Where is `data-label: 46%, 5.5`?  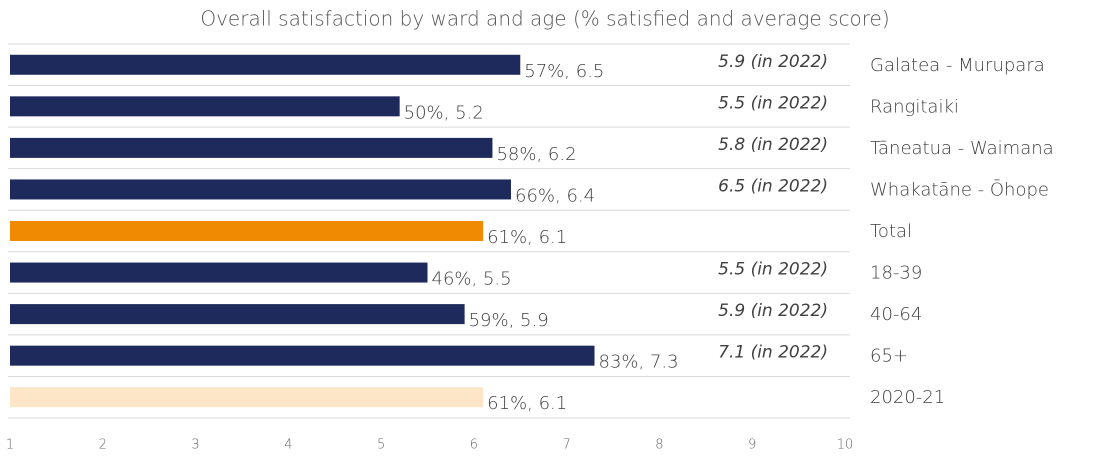
data-label: 46%, 5.5 is located at coordinates (472, 279).